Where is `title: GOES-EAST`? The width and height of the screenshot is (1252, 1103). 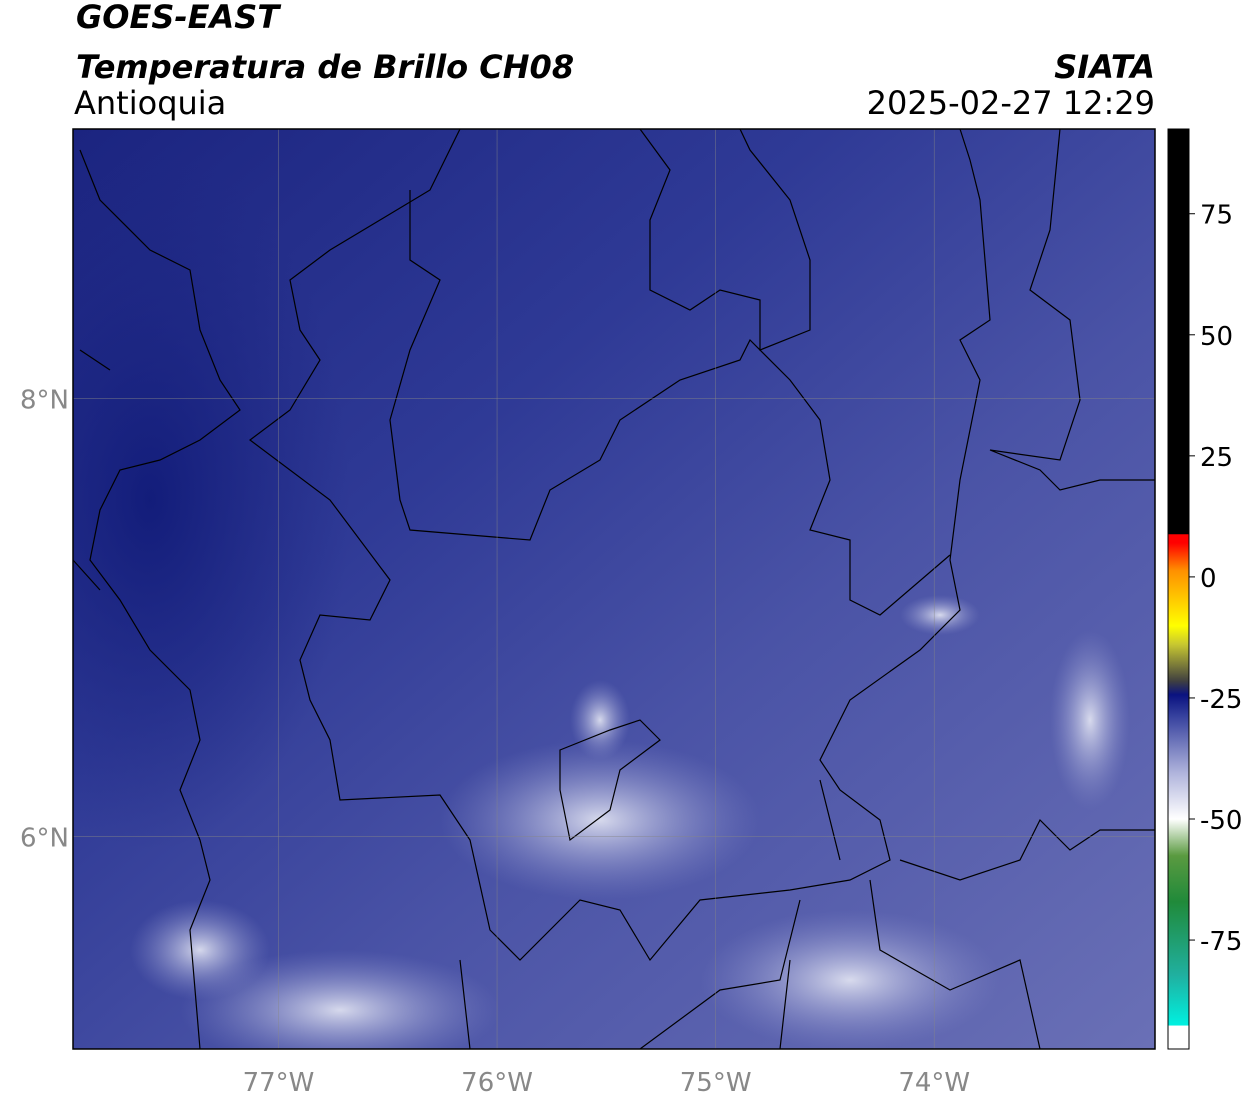
title: GOES-EAST is located at coordinates (178, 18).